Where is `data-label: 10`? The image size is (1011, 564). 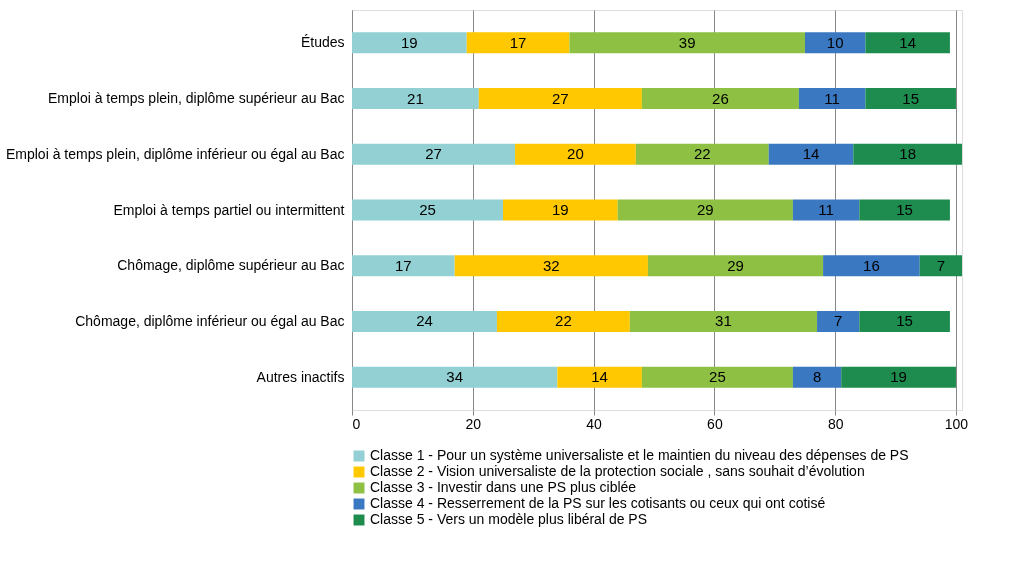
data-label: 10 is located at coordinates (835, 42).